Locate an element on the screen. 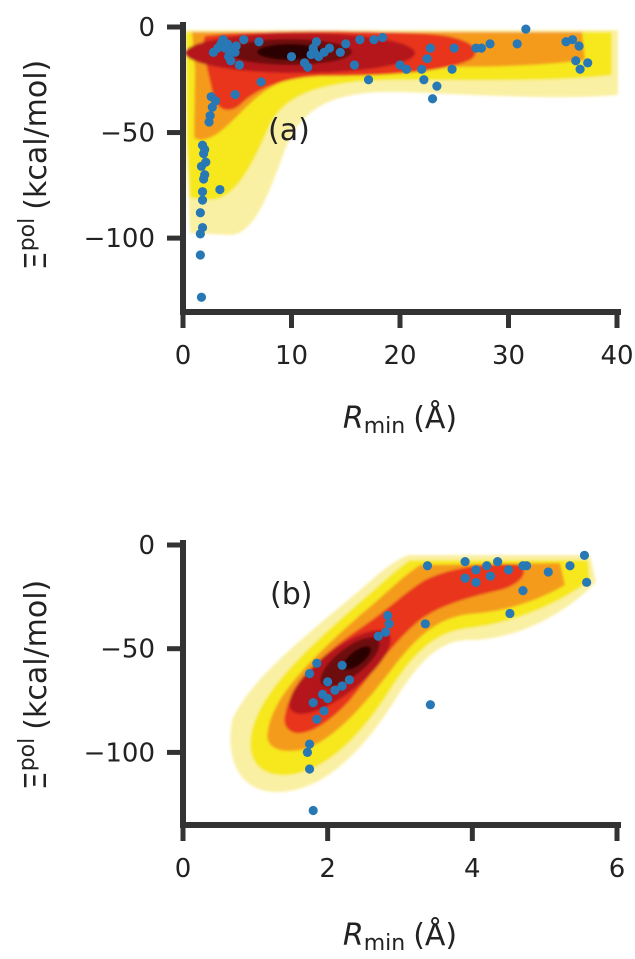 Image resolution: width=635 pixels, height=959 pixels. panel-b-y-tick-label--100: −100 is located at coordinates (119, 753).